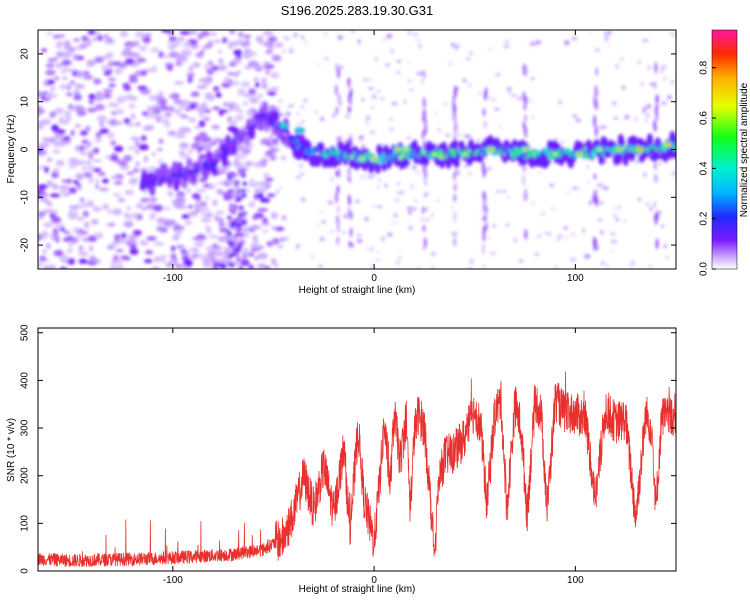 The image size is (750, 600). Describe the element at coordinates (357, 10) in the screenshot. I see `chart-title: S196.2025.283.19.30.G31` at that location.